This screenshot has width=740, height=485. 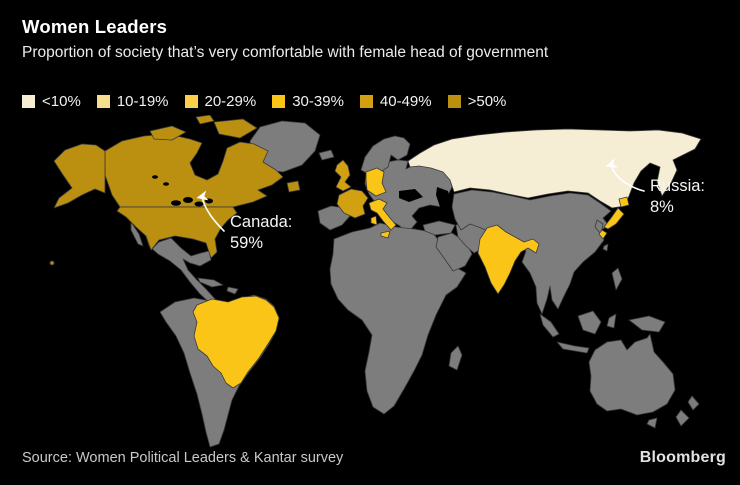 I want to click on island-java, so click(x=573, y=347).